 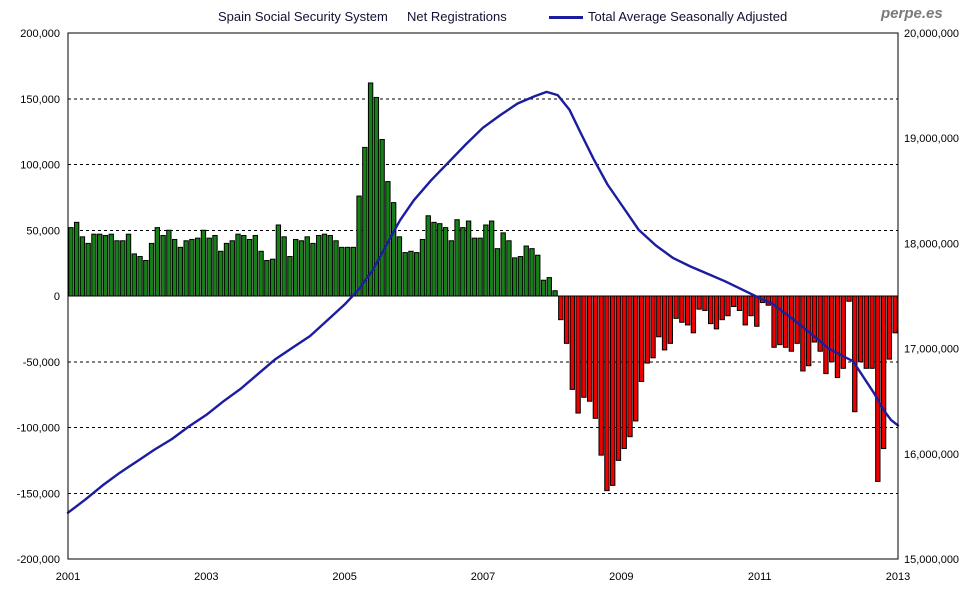 What do you see at coordinates (931, 455) in the screenshot?
I see `right-axis-tick-label: 16,000,000` at bounding box center [931, 455].